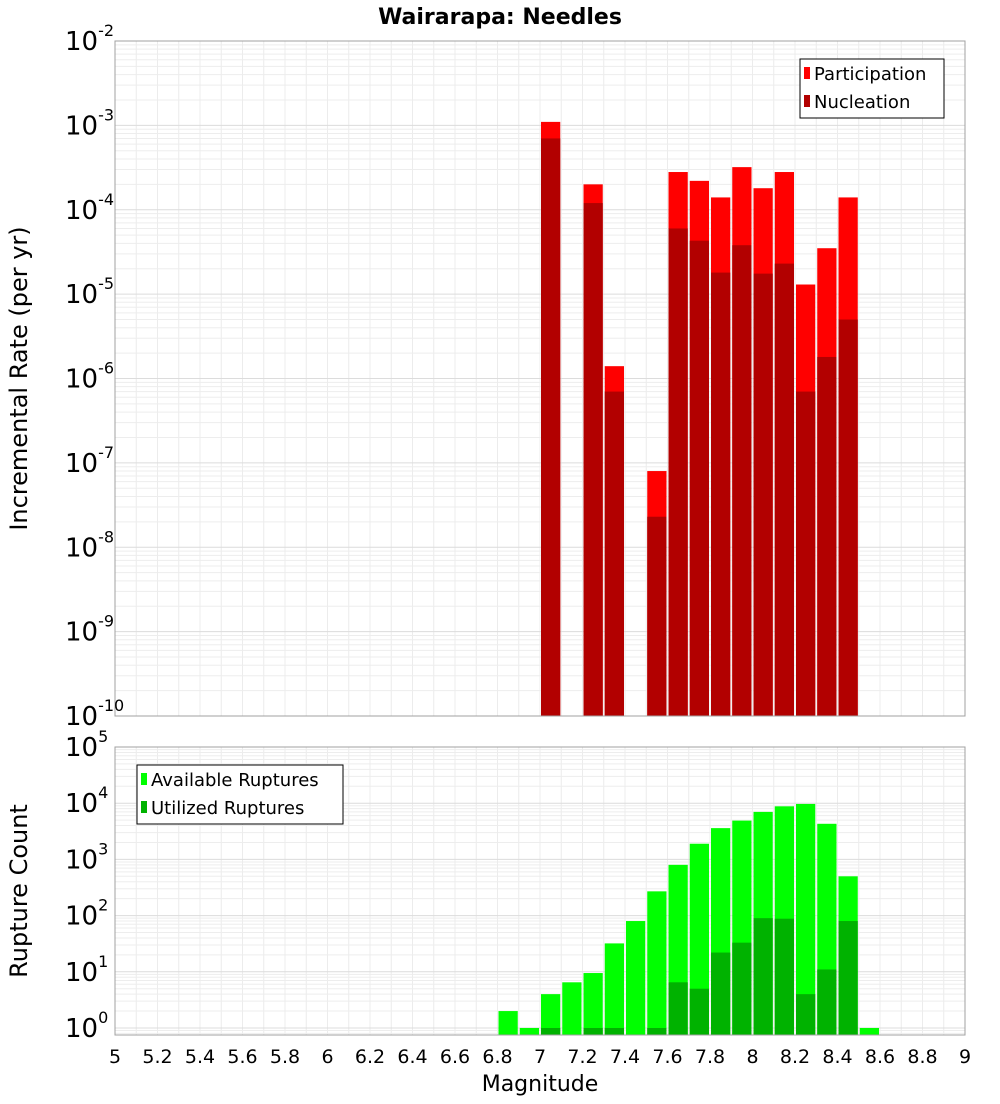  Describe the element at coordinates (235, 780) in the screenshot. I see `legend-label: Available Ruptures` at that location.